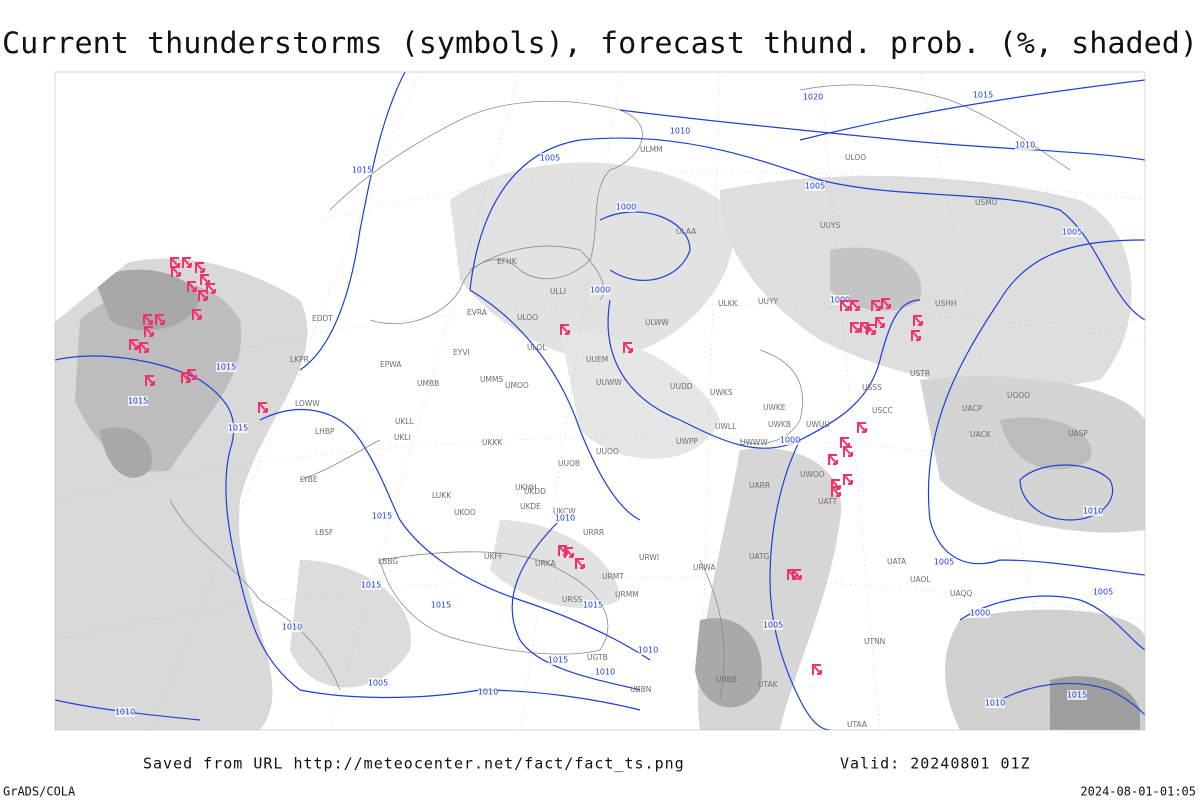  Describe the element at coordinates (572, 599) in the screenshot. I see `station-code: URSS` at that location.